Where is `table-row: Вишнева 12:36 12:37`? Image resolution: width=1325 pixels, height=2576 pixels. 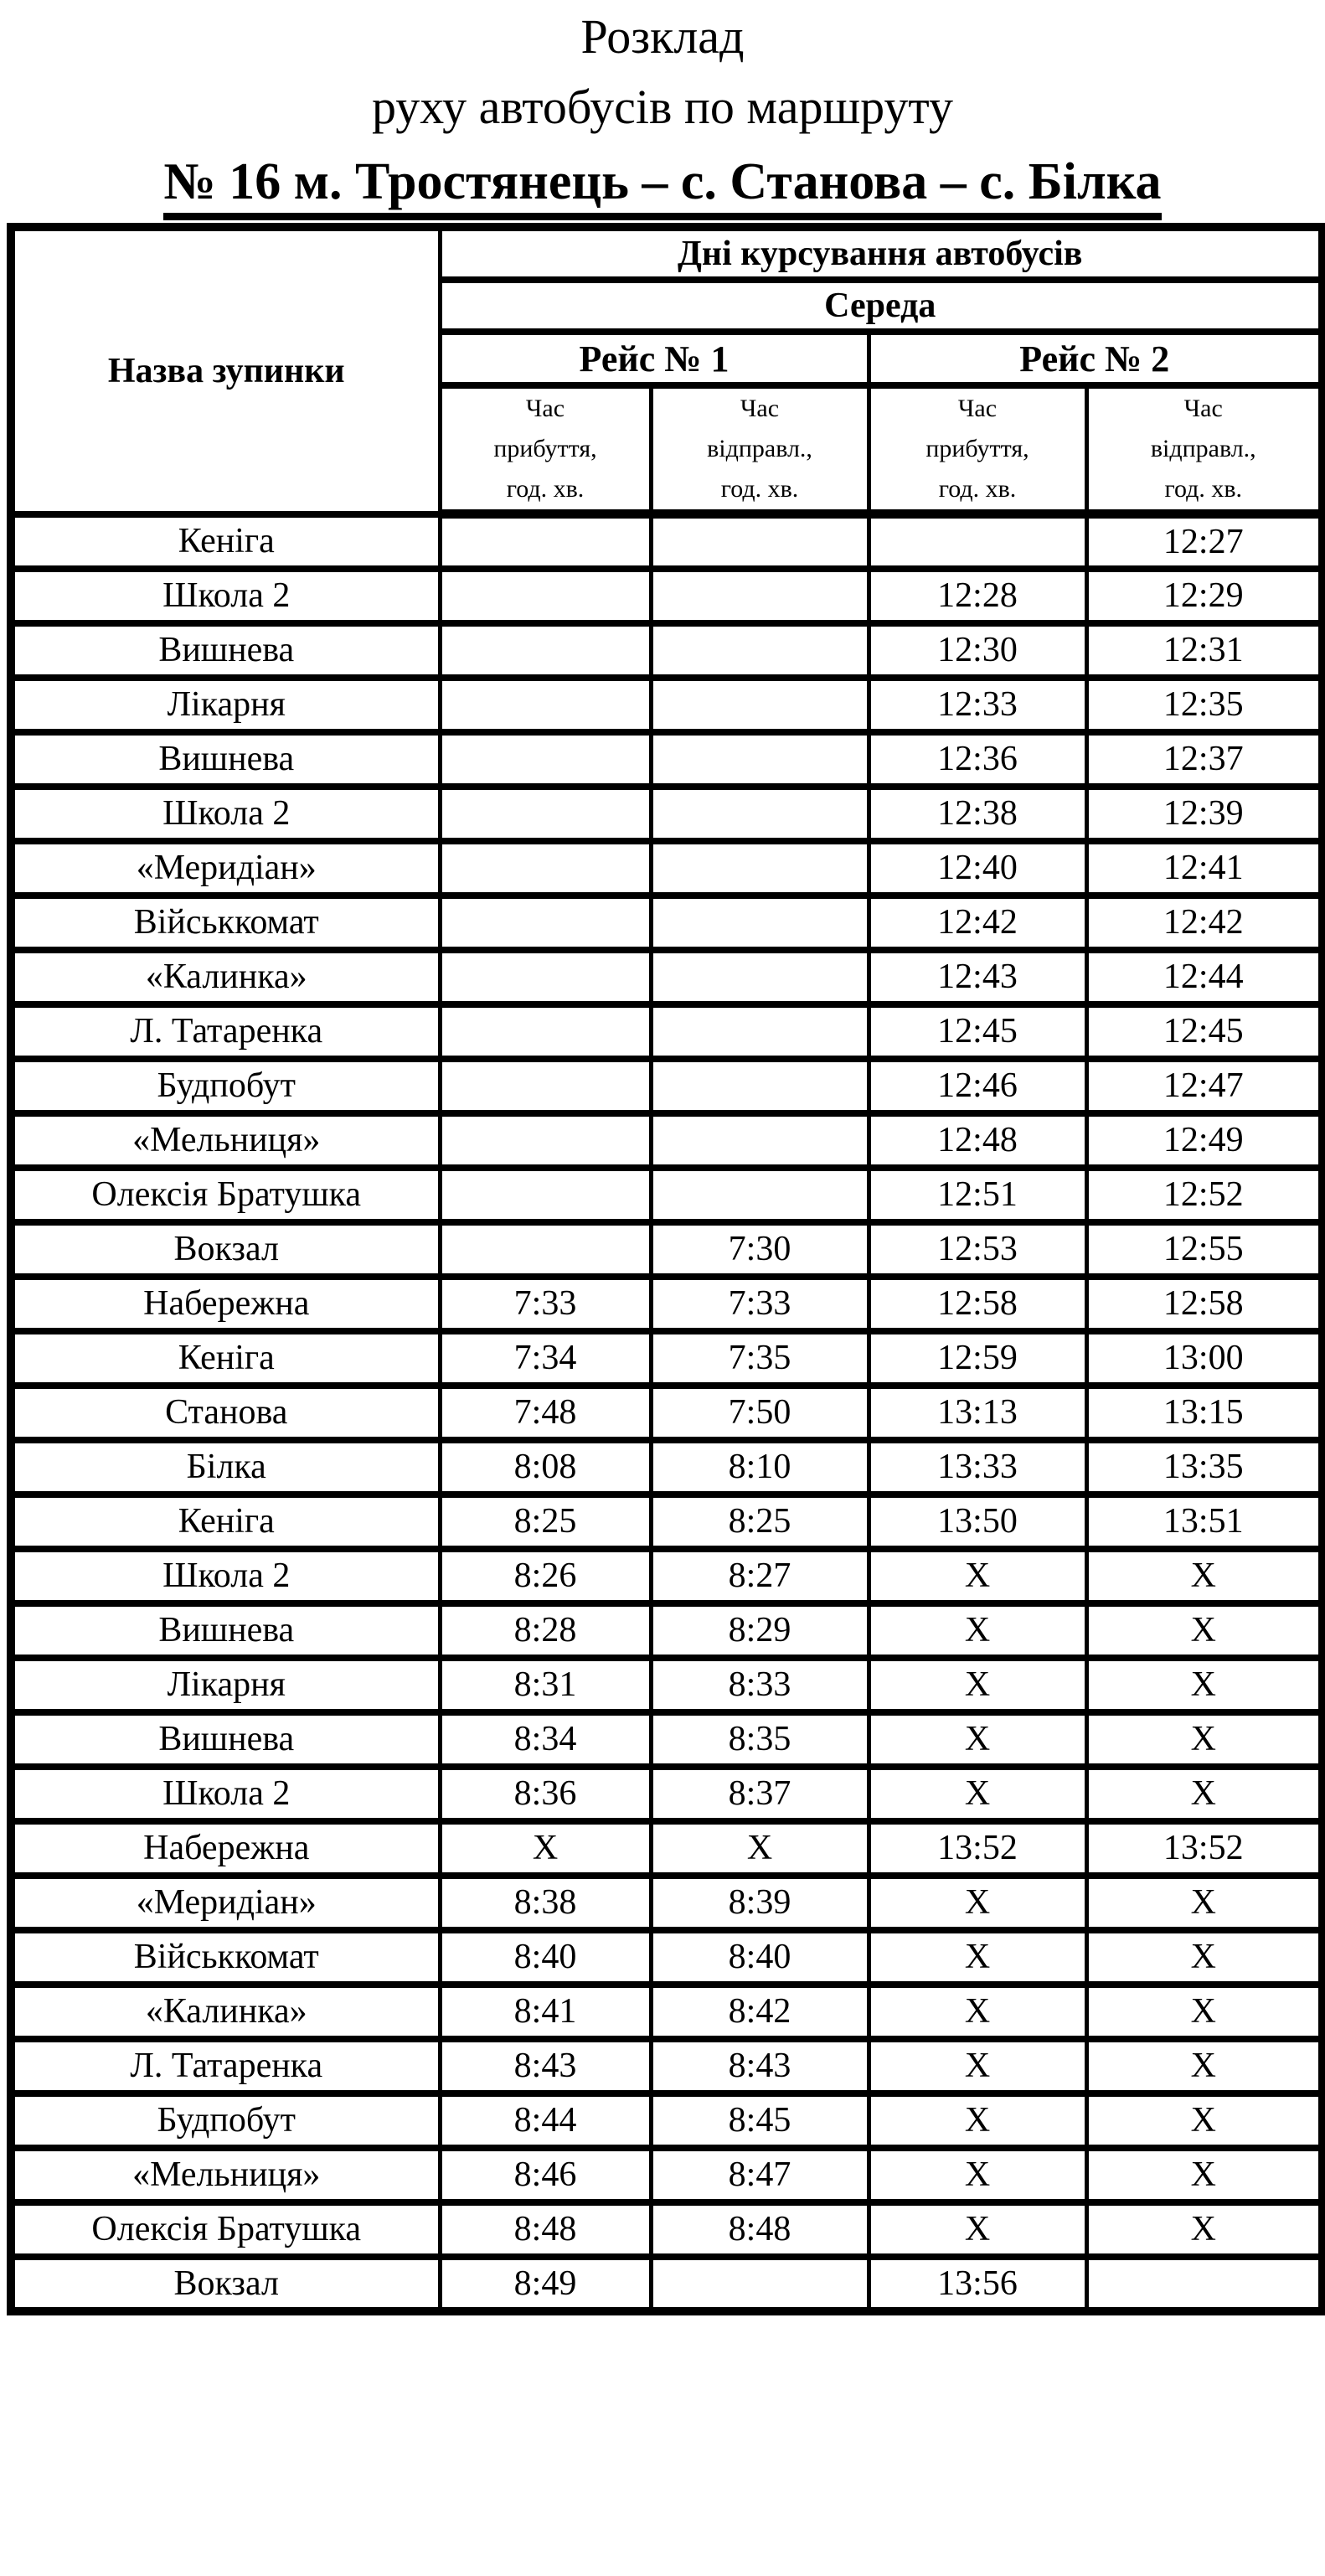
table-row: Вишнева 12:36 12:37 is located at coordinates (666, 759).